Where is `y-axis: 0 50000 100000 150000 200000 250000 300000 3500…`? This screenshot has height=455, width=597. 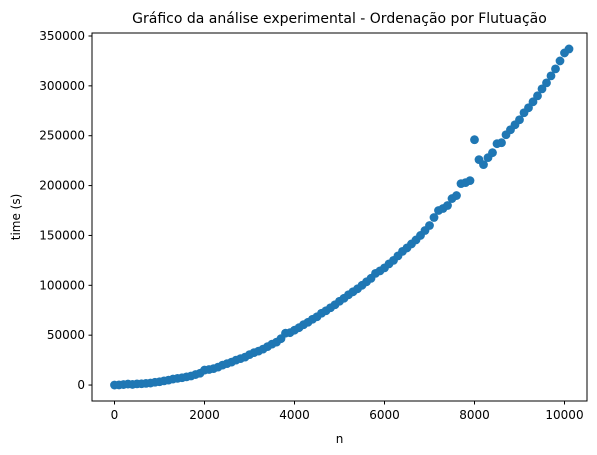 y-axis: 0 50000 100000 150000 200000 250000 300000 3500… is located at coordinates (65, 210).